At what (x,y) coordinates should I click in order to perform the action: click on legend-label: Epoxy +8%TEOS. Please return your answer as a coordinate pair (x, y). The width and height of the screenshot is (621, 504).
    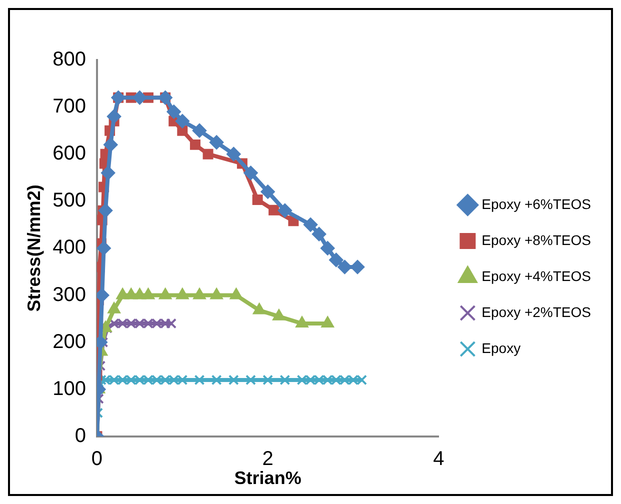
    Looking at the image, I should click on (536, 240).